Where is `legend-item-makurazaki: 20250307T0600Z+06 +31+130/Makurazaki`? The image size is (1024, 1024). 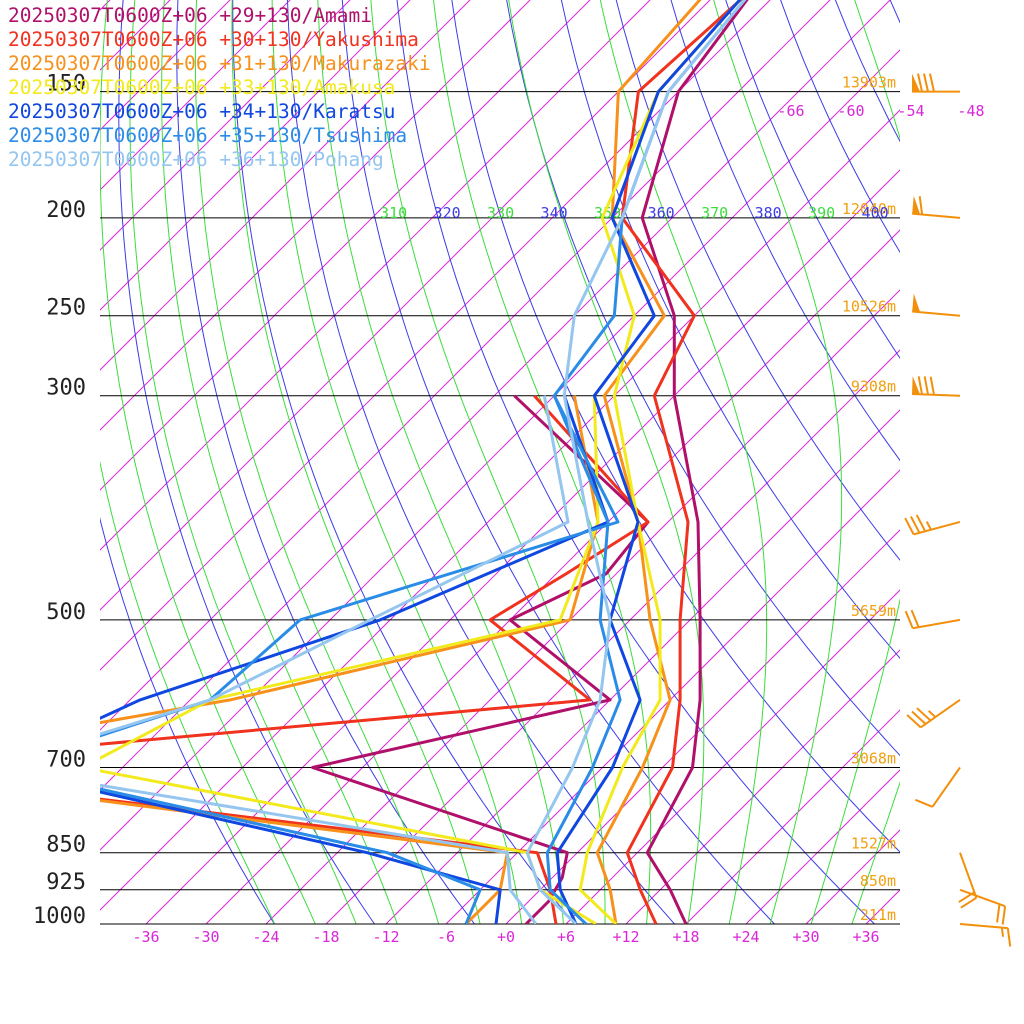
legend-item-makurazaki: 20250307T0600Z+06 +31+130/Makurazaki is located at coordinates (219, 63).